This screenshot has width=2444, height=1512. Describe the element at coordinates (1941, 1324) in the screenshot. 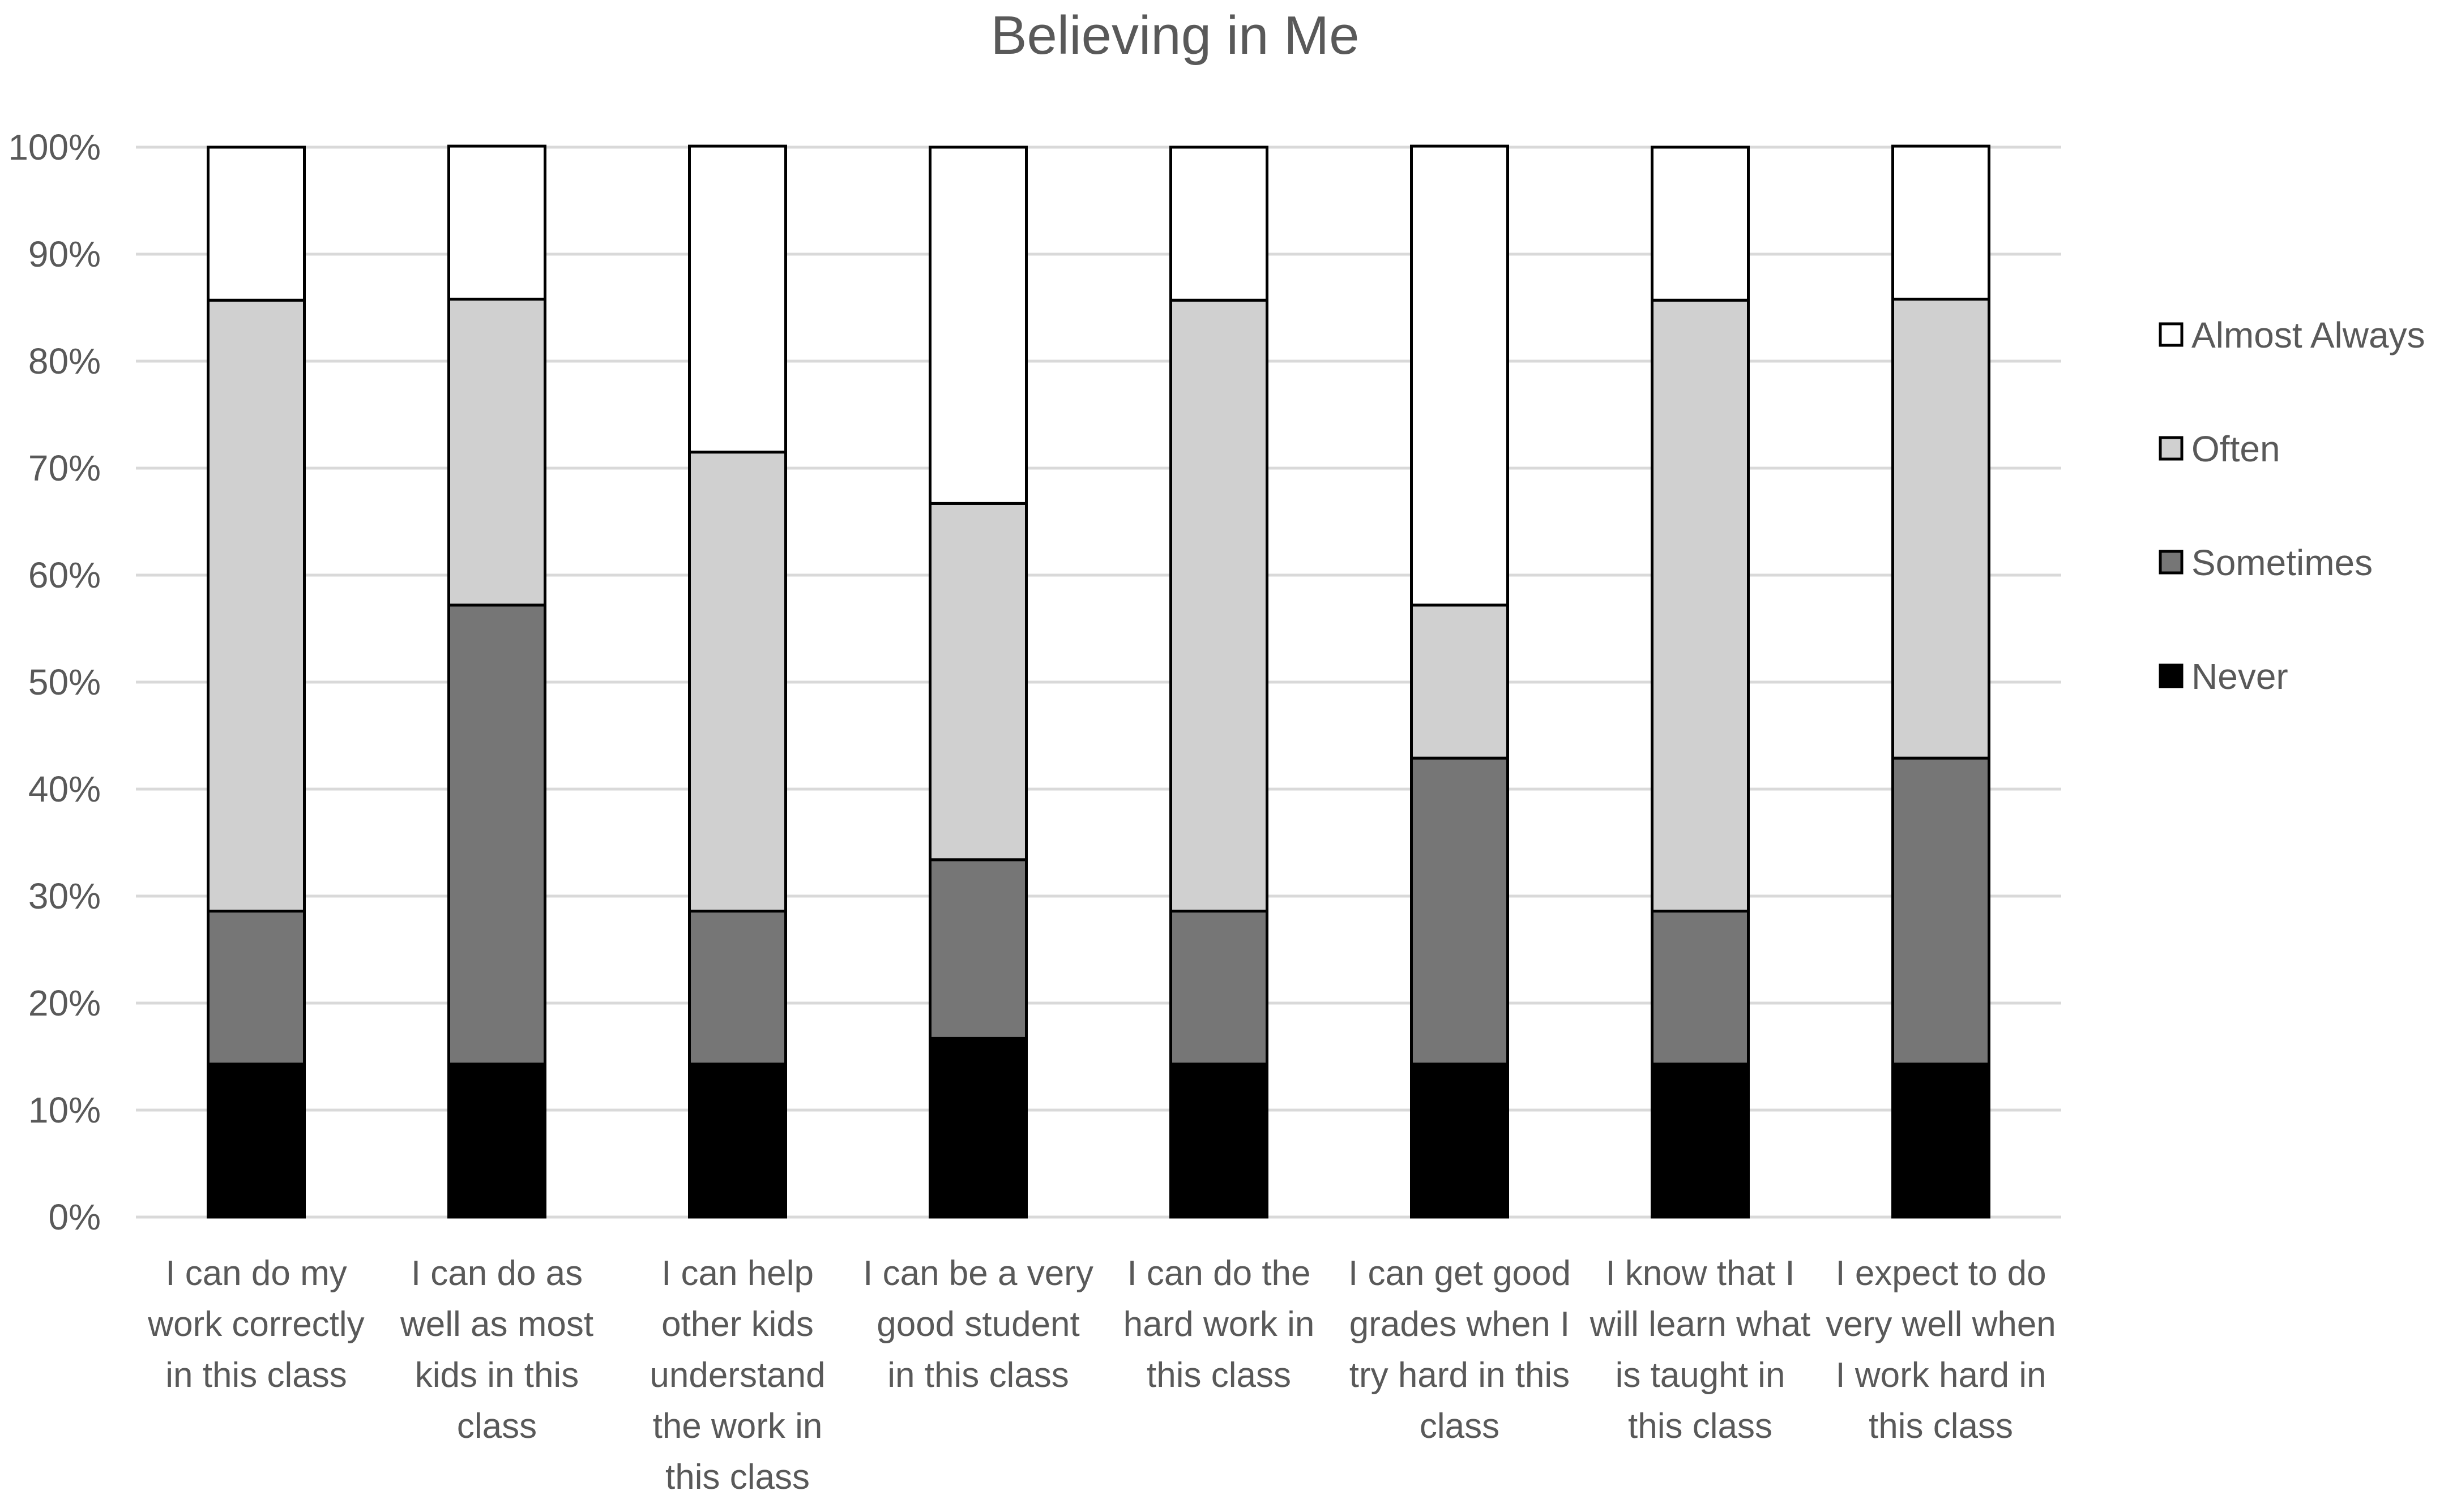

I see `x-tick-label: very well when` at that location.